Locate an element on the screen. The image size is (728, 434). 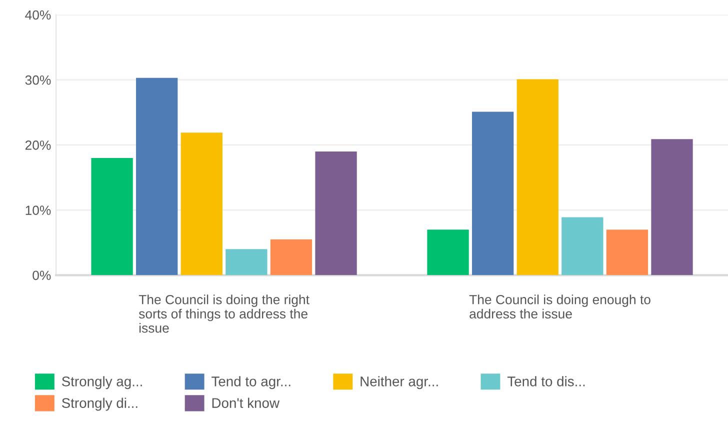
y-tick-label: 30% is located at coordinates (38, 80).